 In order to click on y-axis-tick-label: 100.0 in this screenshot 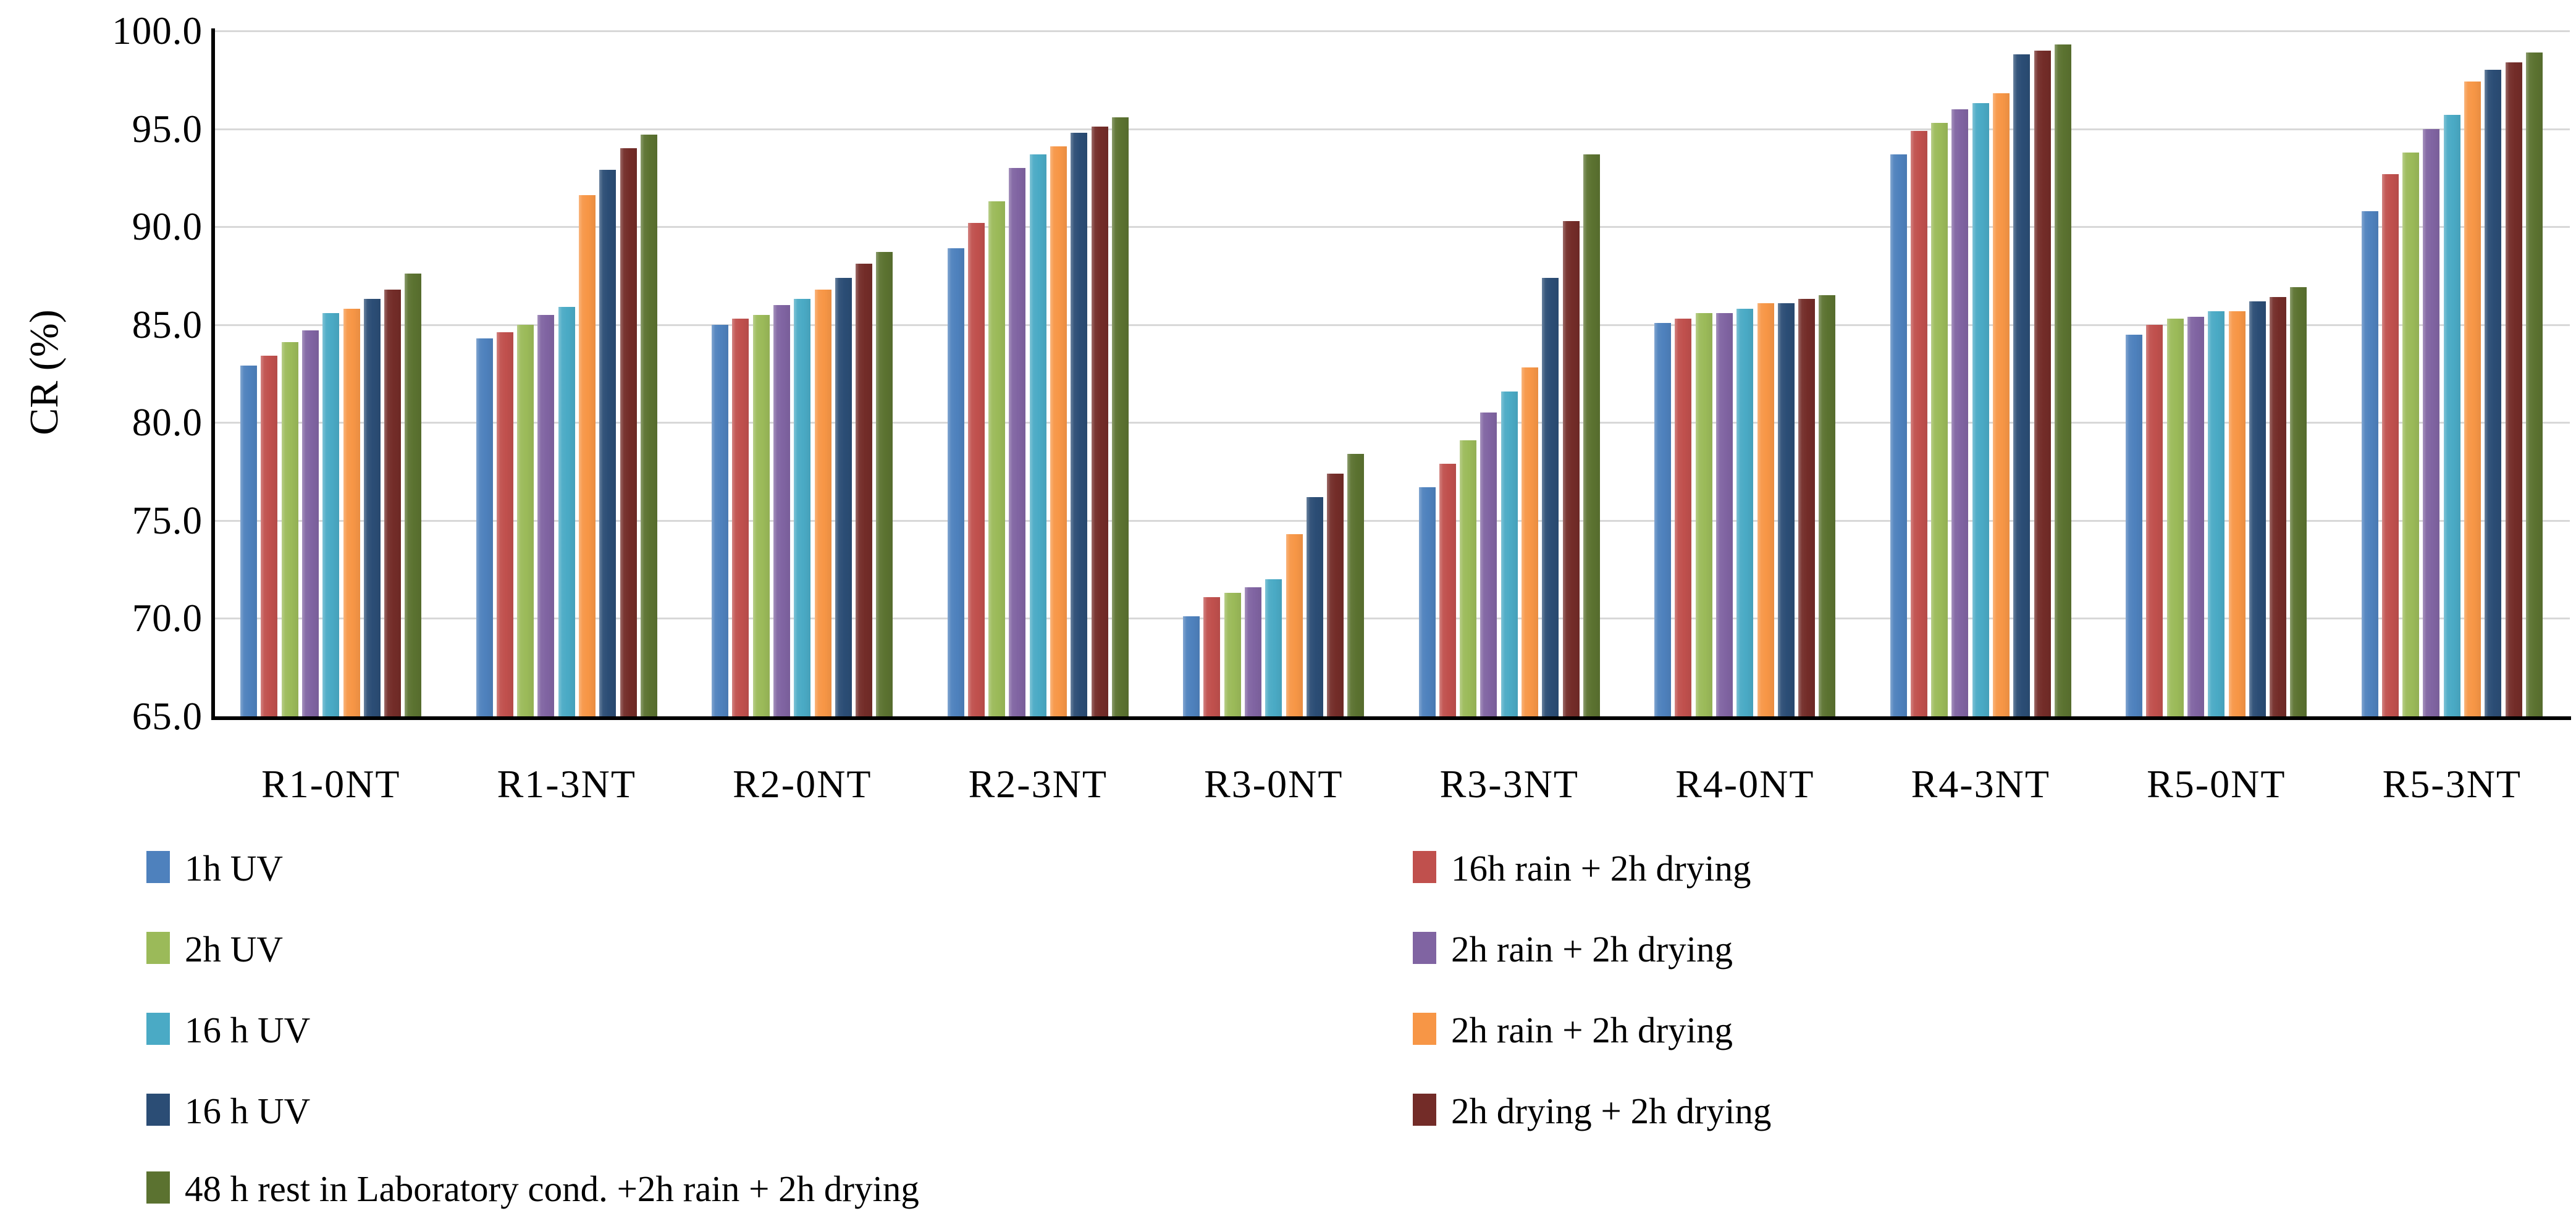, I will do `click(157, 30)`.